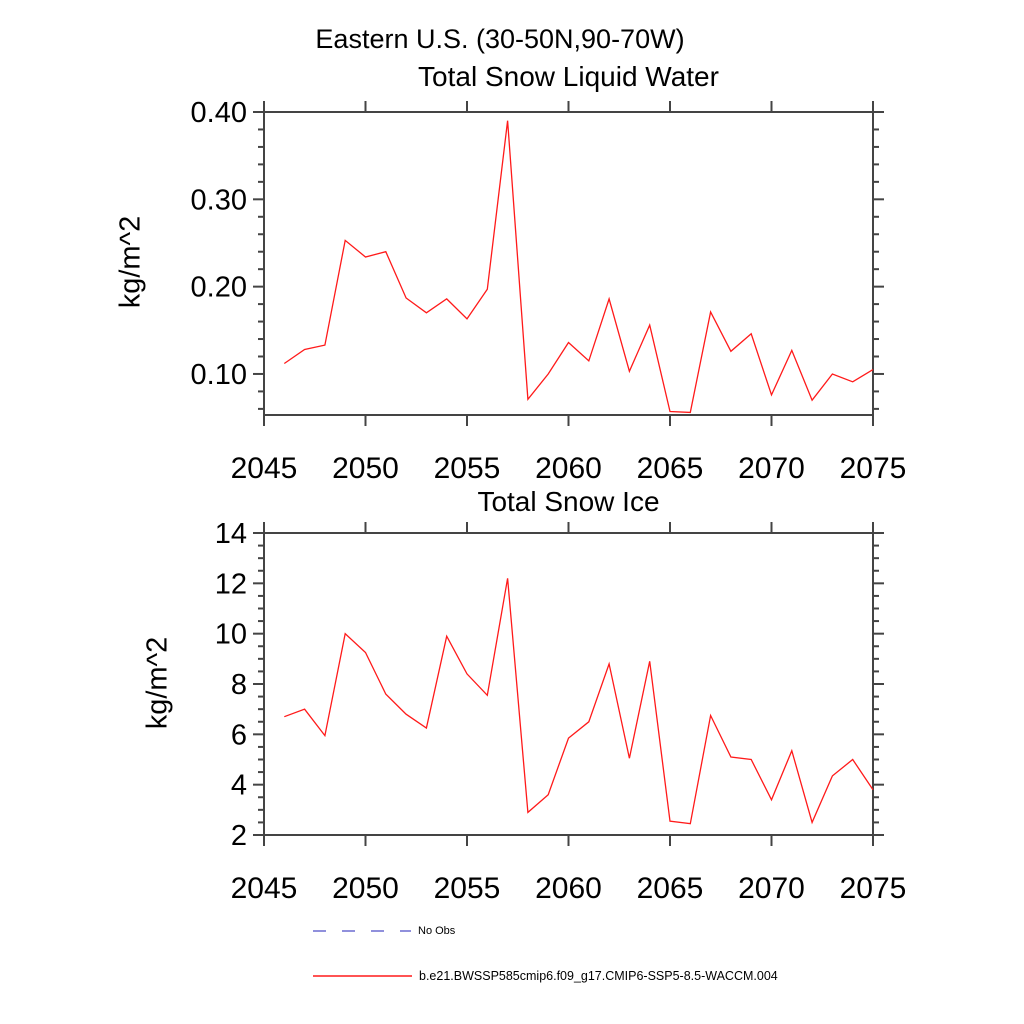  What do you see at coordinates (219, 200) in the screenshot?
I see `y-tick-label: 0.30` at bounding box center [219, 200].